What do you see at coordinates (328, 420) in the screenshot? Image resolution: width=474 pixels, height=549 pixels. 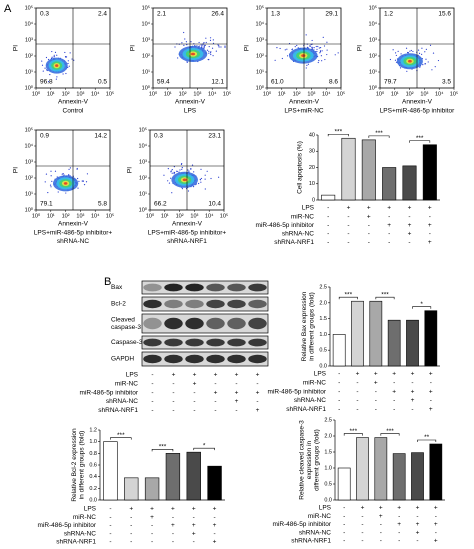 I see `y-tick-label: 2.5` at bounding box center [328, 420].